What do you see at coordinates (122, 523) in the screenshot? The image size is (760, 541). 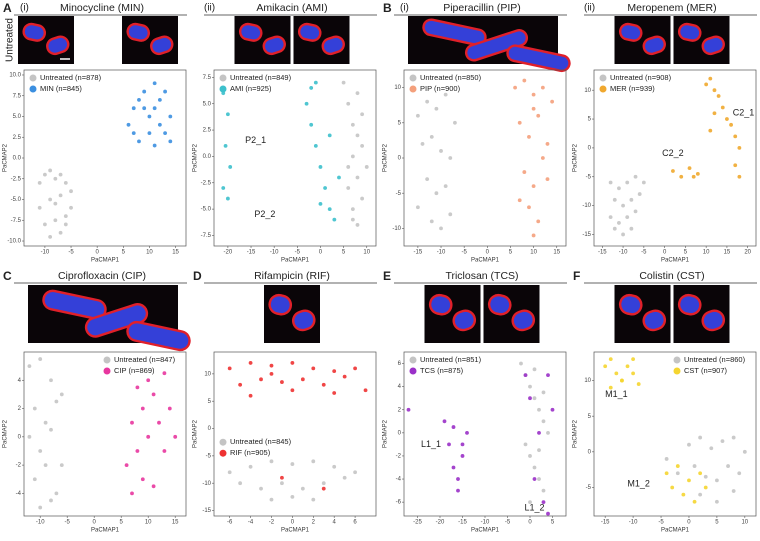 I see `x-tick-label: 5` at bounding box center [122, 523].